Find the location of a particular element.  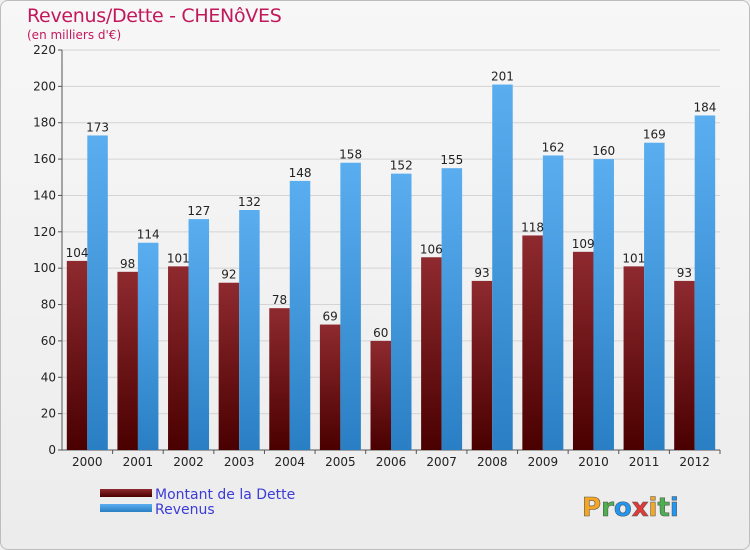

data-label-revenus-2005: 158 is located at coordinates (350, 155).